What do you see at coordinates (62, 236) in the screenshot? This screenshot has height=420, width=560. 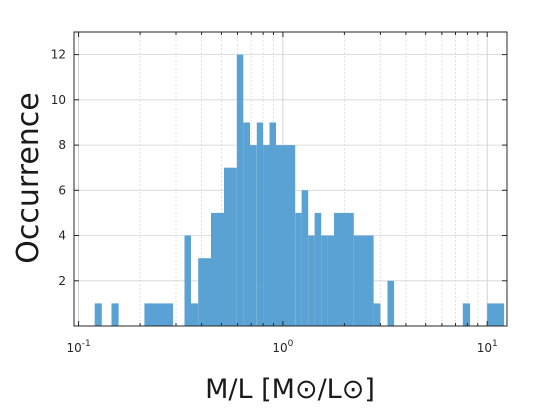 I see `y-tick-label: 4` at bounding box center [62, 236].